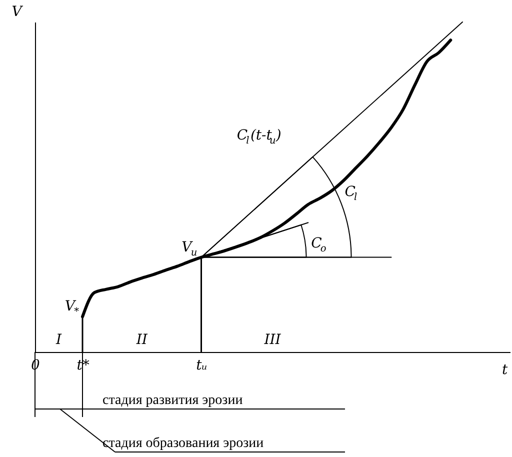 Image resolution: width=512 pixels, height=457 pixels. I want to click on annotation: III, so click(272, 340).